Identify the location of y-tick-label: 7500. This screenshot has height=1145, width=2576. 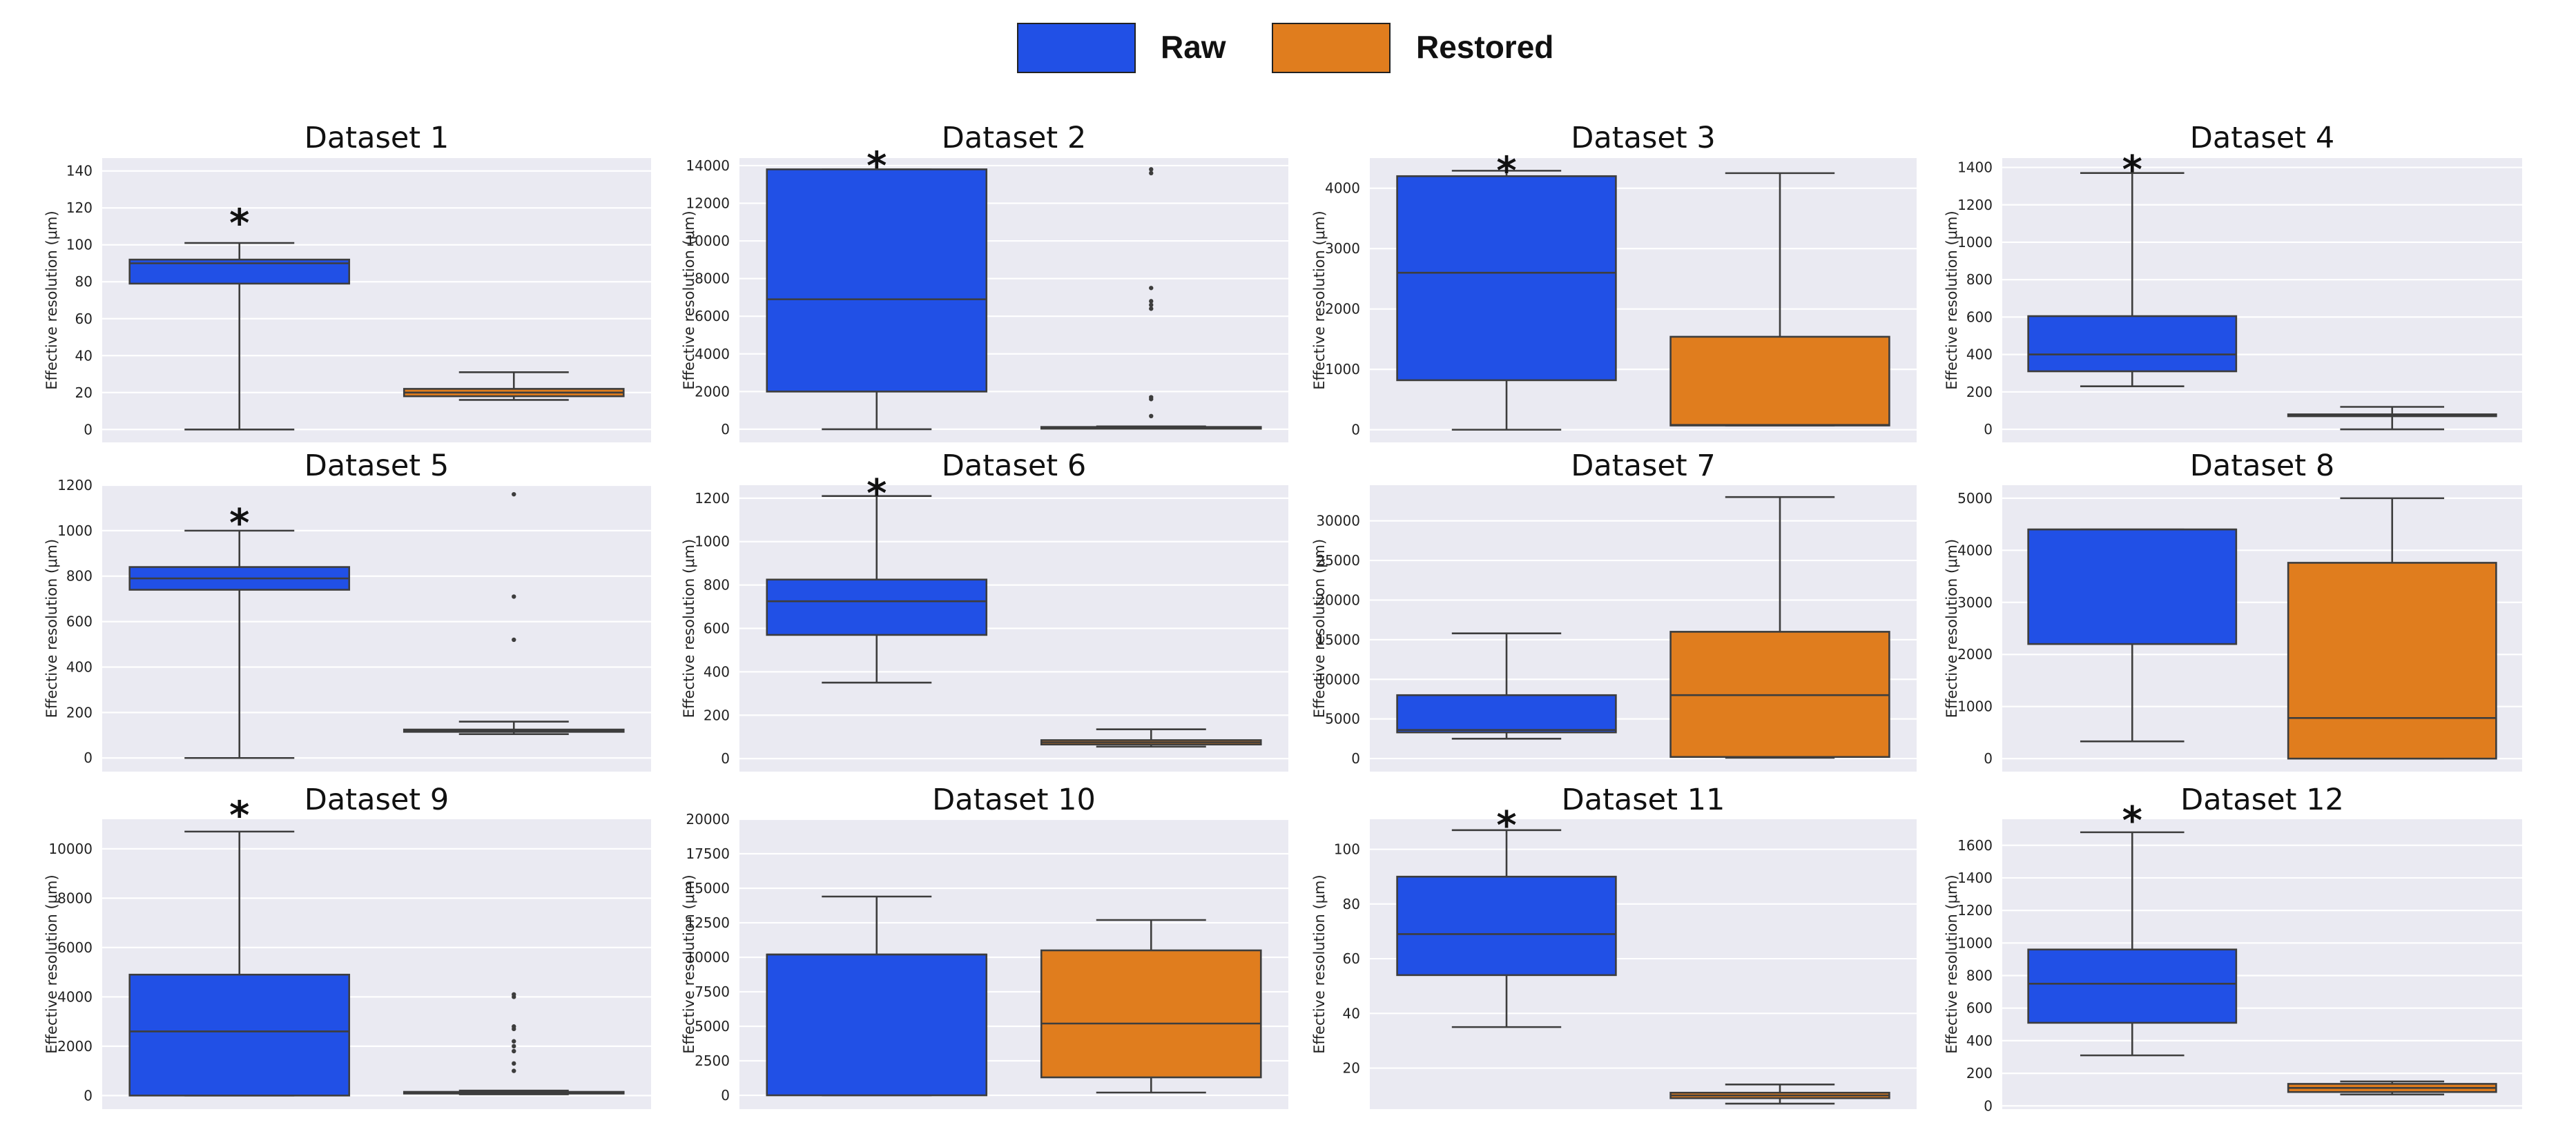
(712, 991).